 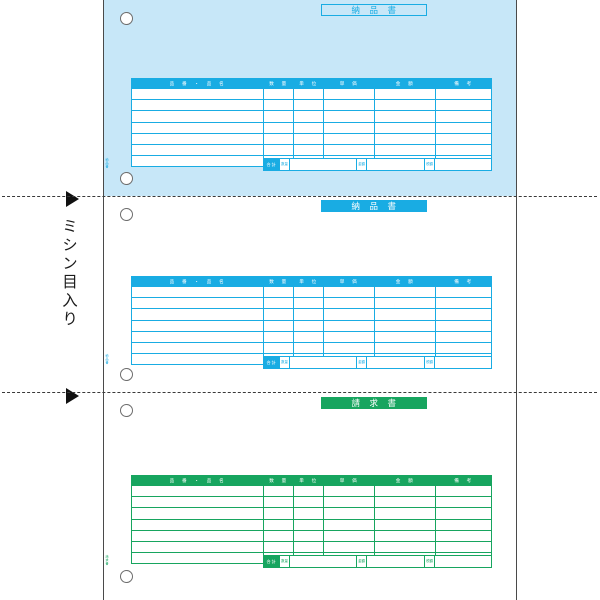 What do you see at coordinates (323, 362) in the screenshot?
I see `total-value-quantity` at bounding box center [323, 362].